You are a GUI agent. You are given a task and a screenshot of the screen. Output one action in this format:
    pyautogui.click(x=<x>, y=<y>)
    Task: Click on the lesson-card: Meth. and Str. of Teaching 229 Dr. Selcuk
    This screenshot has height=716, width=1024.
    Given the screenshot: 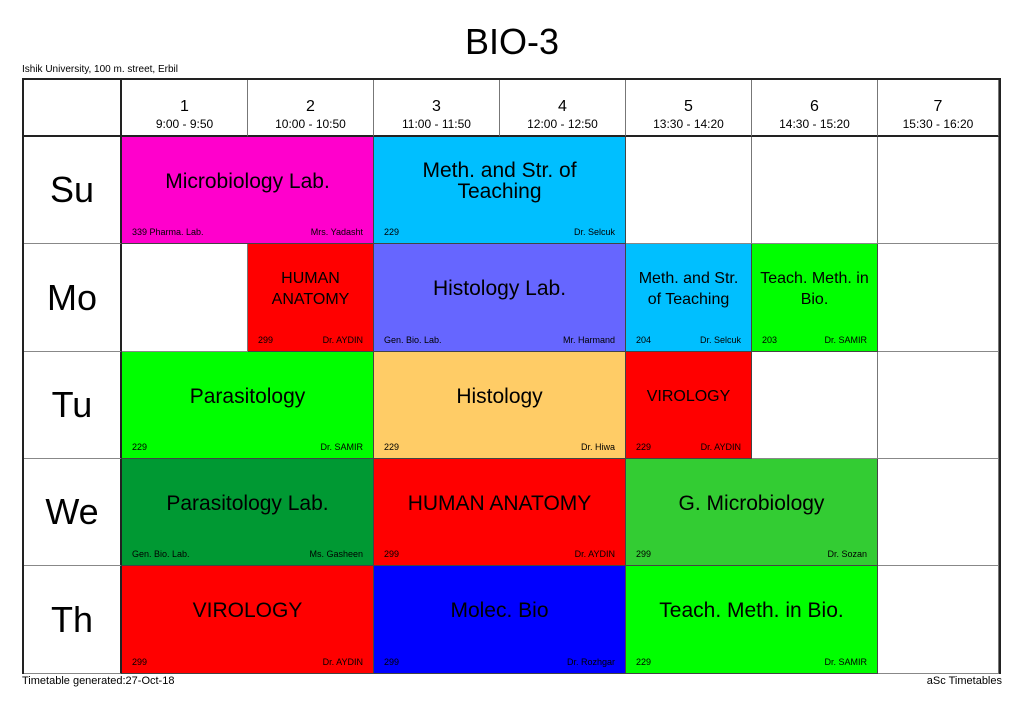 What is the action you would take?
    pyautogui.click(x=500, y=190)
    